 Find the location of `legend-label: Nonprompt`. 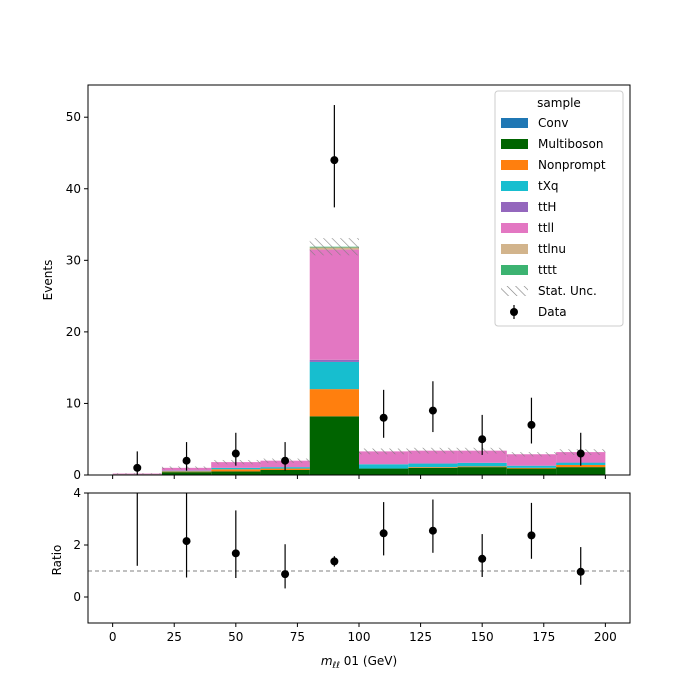

legend-label: Nonprompt is located at coordinates (572, 165).